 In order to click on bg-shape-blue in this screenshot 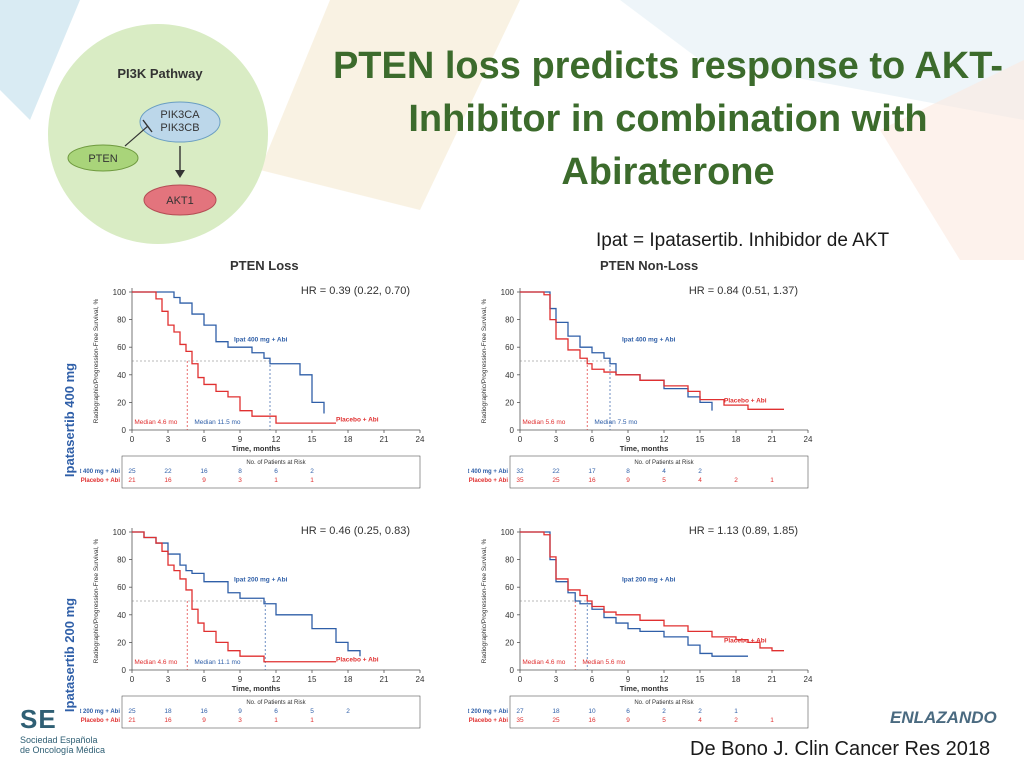, I will do `click(822, 60)`.